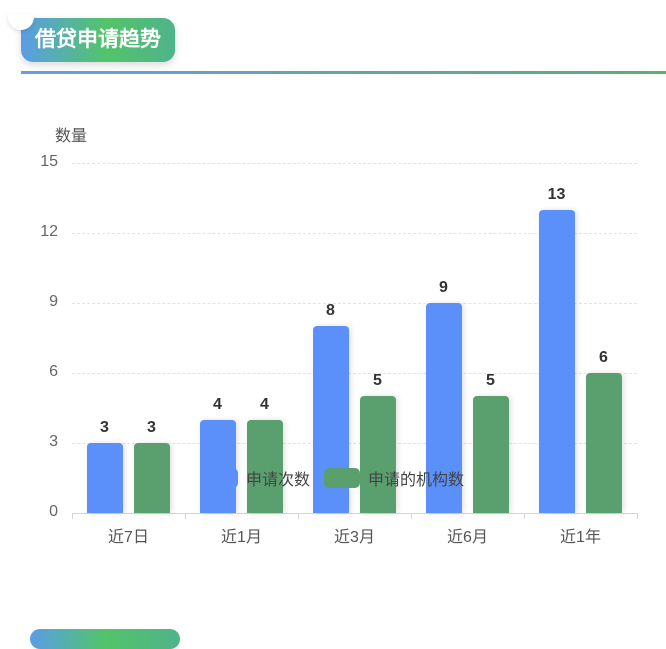  I want to click on legend-item-applications: 申请次数, so click(255, 478).